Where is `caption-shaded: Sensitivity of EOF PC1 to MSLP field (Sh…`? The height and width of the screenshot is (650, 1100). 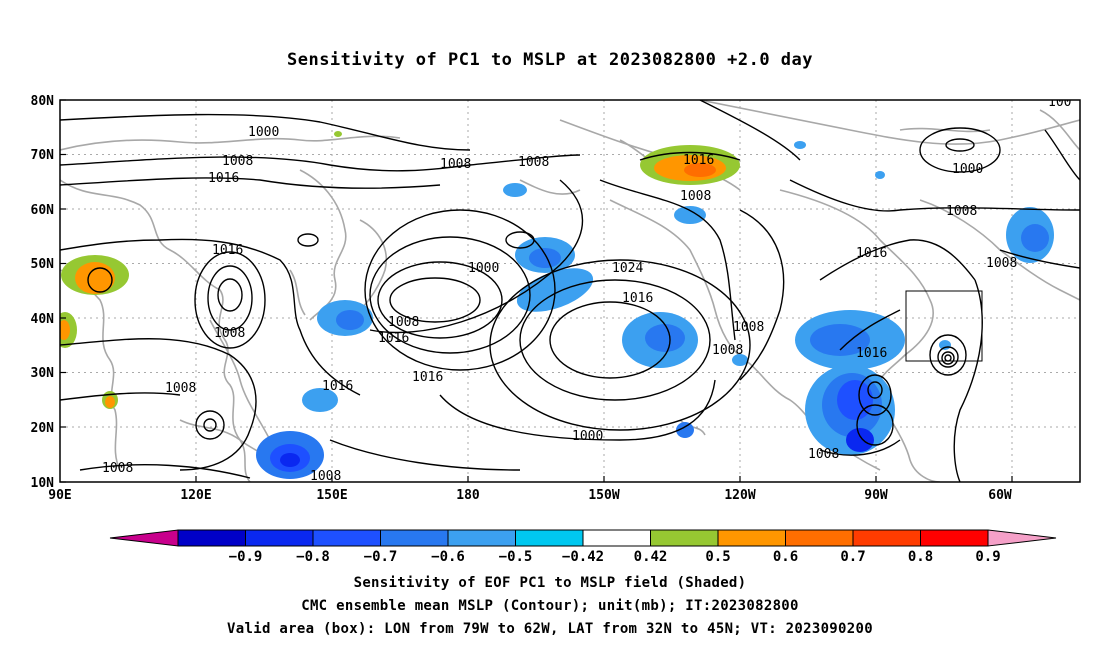 caption-shaded: Sensitivity of EOF PC1 to MSLP field (Sh… is located at coordinates (550, 583).